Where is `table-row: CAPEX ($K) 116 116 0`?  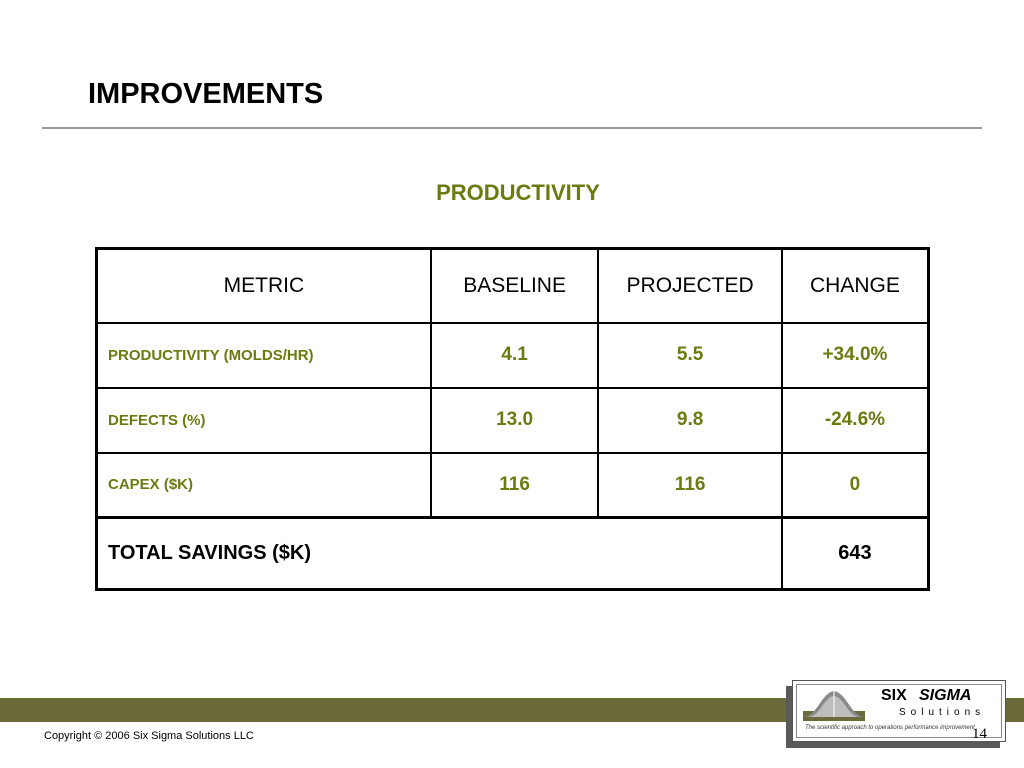 table-row: CAPEX ($K) 116 116 0 is located at coordinates (512, 485).